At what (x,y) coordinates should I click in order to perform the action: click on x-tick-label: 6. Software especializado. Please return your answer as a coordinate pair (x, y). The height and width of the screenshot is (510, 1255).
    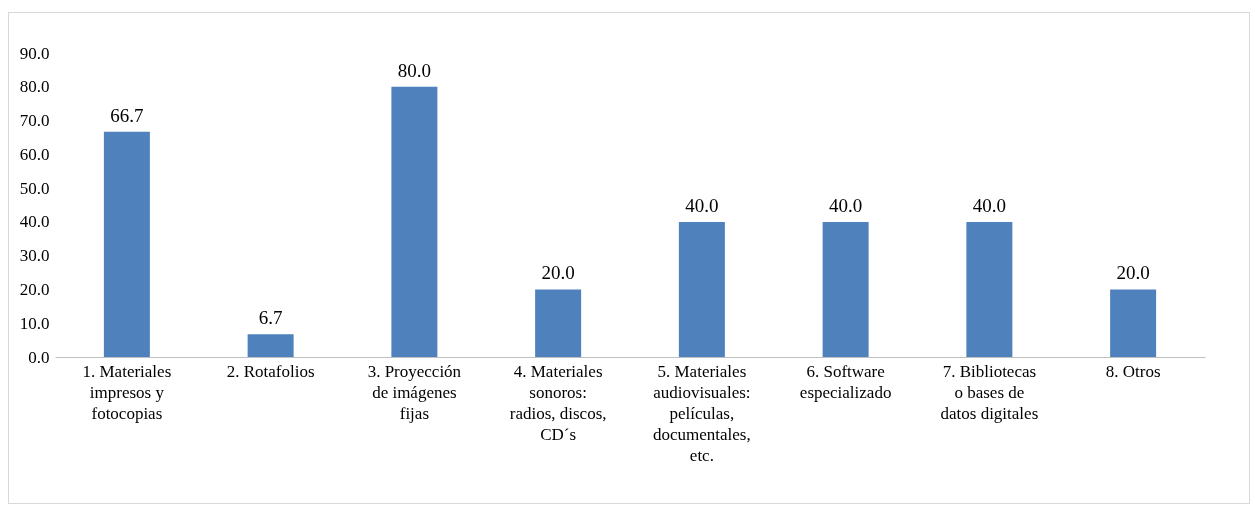
    Looking at the image, I should click on (845, 381).